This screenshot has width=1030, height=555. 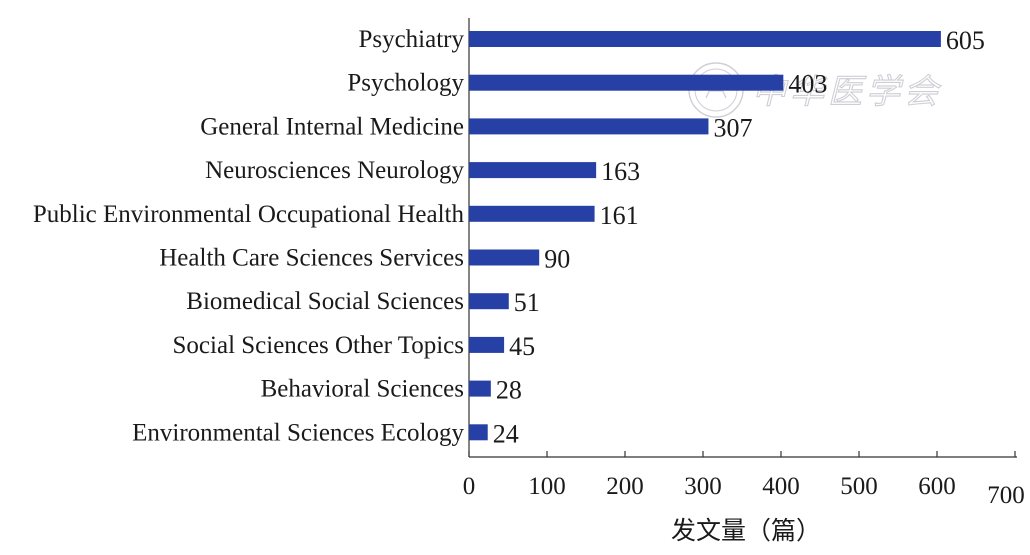 I want to click on category-label: Environmental Sciences Ecology, so click(x=298, y=432).